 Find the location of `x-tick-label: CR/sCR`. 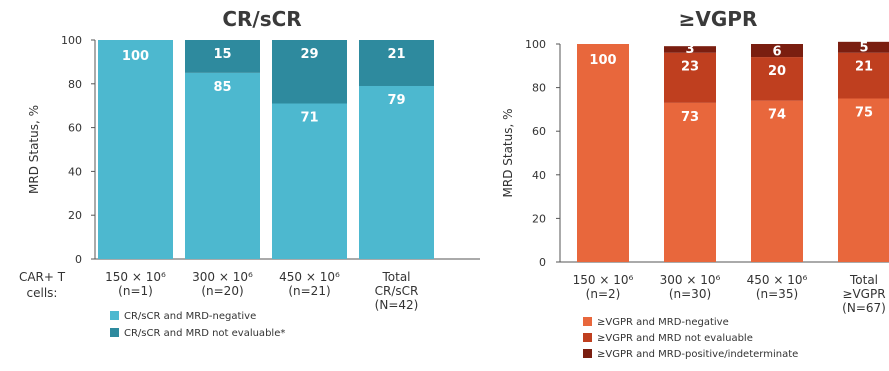

x-tick-label: CR/sCR is located at coordinates (397, 291).